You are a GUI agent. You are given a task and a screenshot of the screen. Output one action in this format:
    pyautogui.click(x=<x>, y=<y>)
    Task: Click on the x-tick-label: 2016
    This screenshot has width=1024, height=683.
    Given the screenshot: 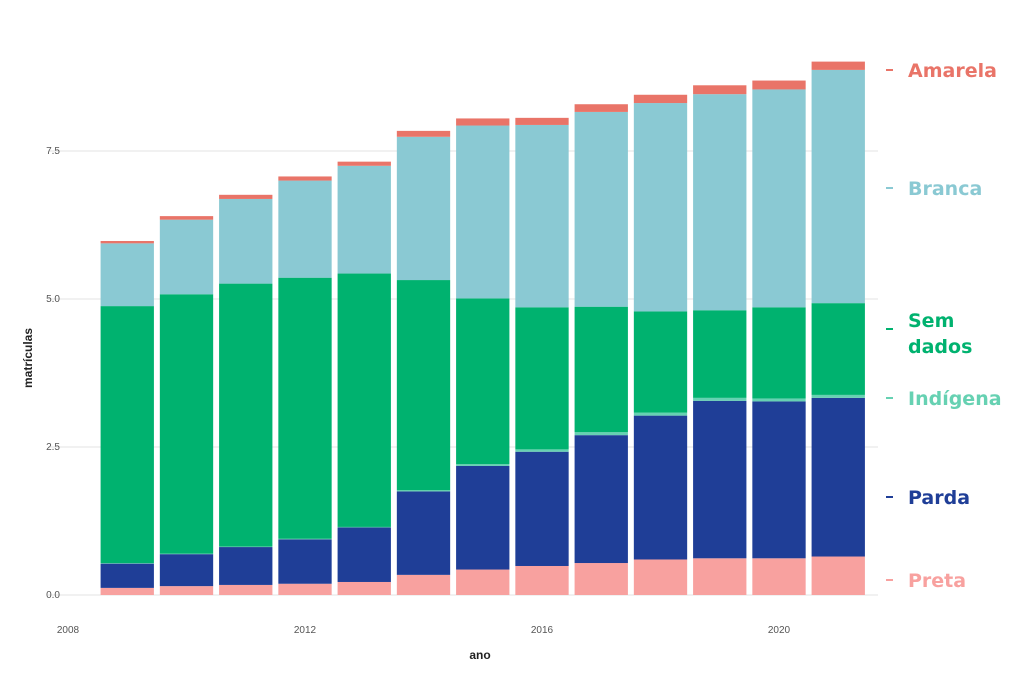 What is the action you would take?
    pyautogui.click(x=542, y=630)
    